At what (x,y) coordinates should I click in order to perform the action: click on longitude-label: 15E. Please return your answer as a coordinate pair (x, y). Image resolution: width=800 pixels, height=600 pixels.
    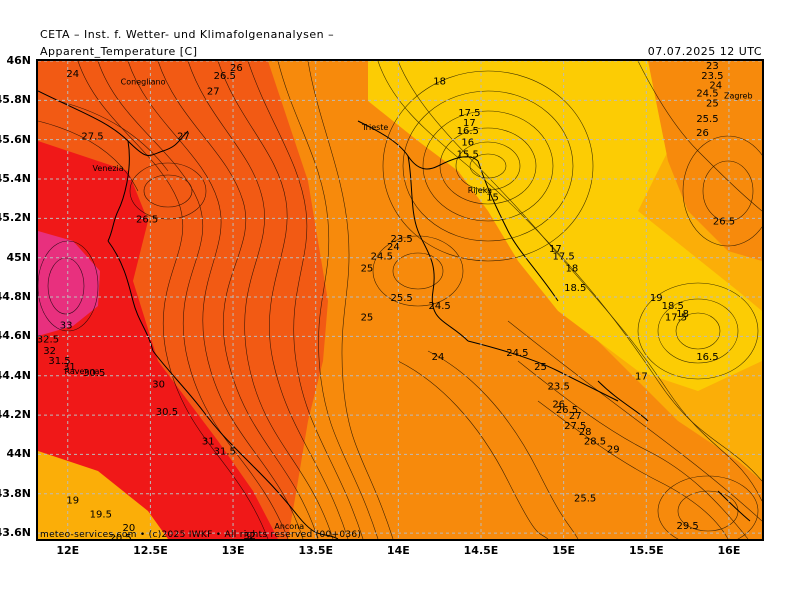
    Looking at the image, I should click on (564, 550).